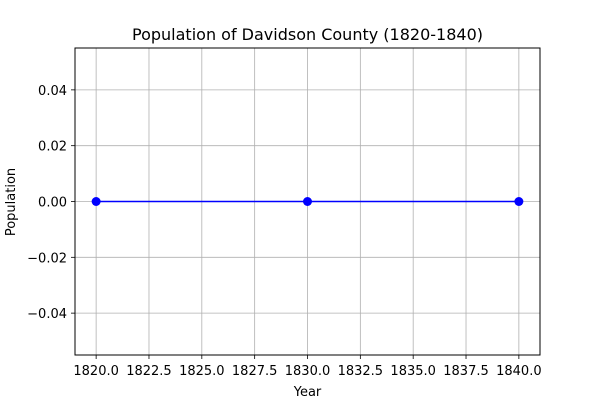 The height and width of the screenshot is (400, 600). I want to click on y-tick-label: 0.04, so click(52, 91).